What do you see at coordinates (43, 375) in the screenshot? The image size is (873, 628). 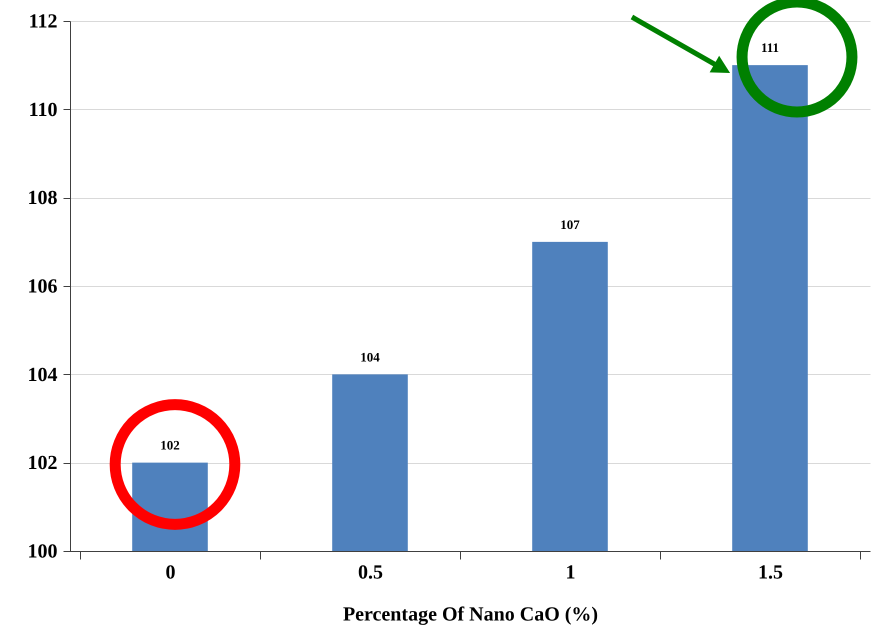 I see `y-tick-label: 104` at bounding box center [43, 375].